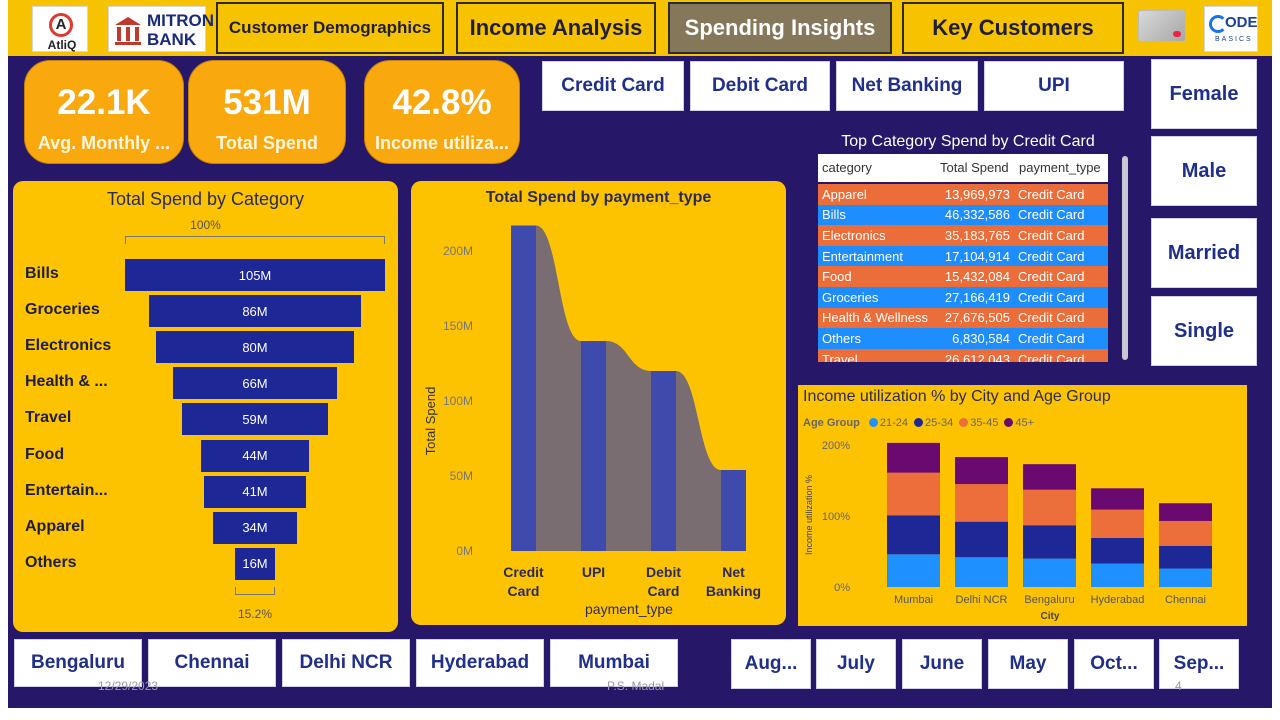 This screenshot has width=1280, height=720. Describe the element at coordinates (55, 526) in the screenshot. I see `funnel-category-label: Apparel` at that location.